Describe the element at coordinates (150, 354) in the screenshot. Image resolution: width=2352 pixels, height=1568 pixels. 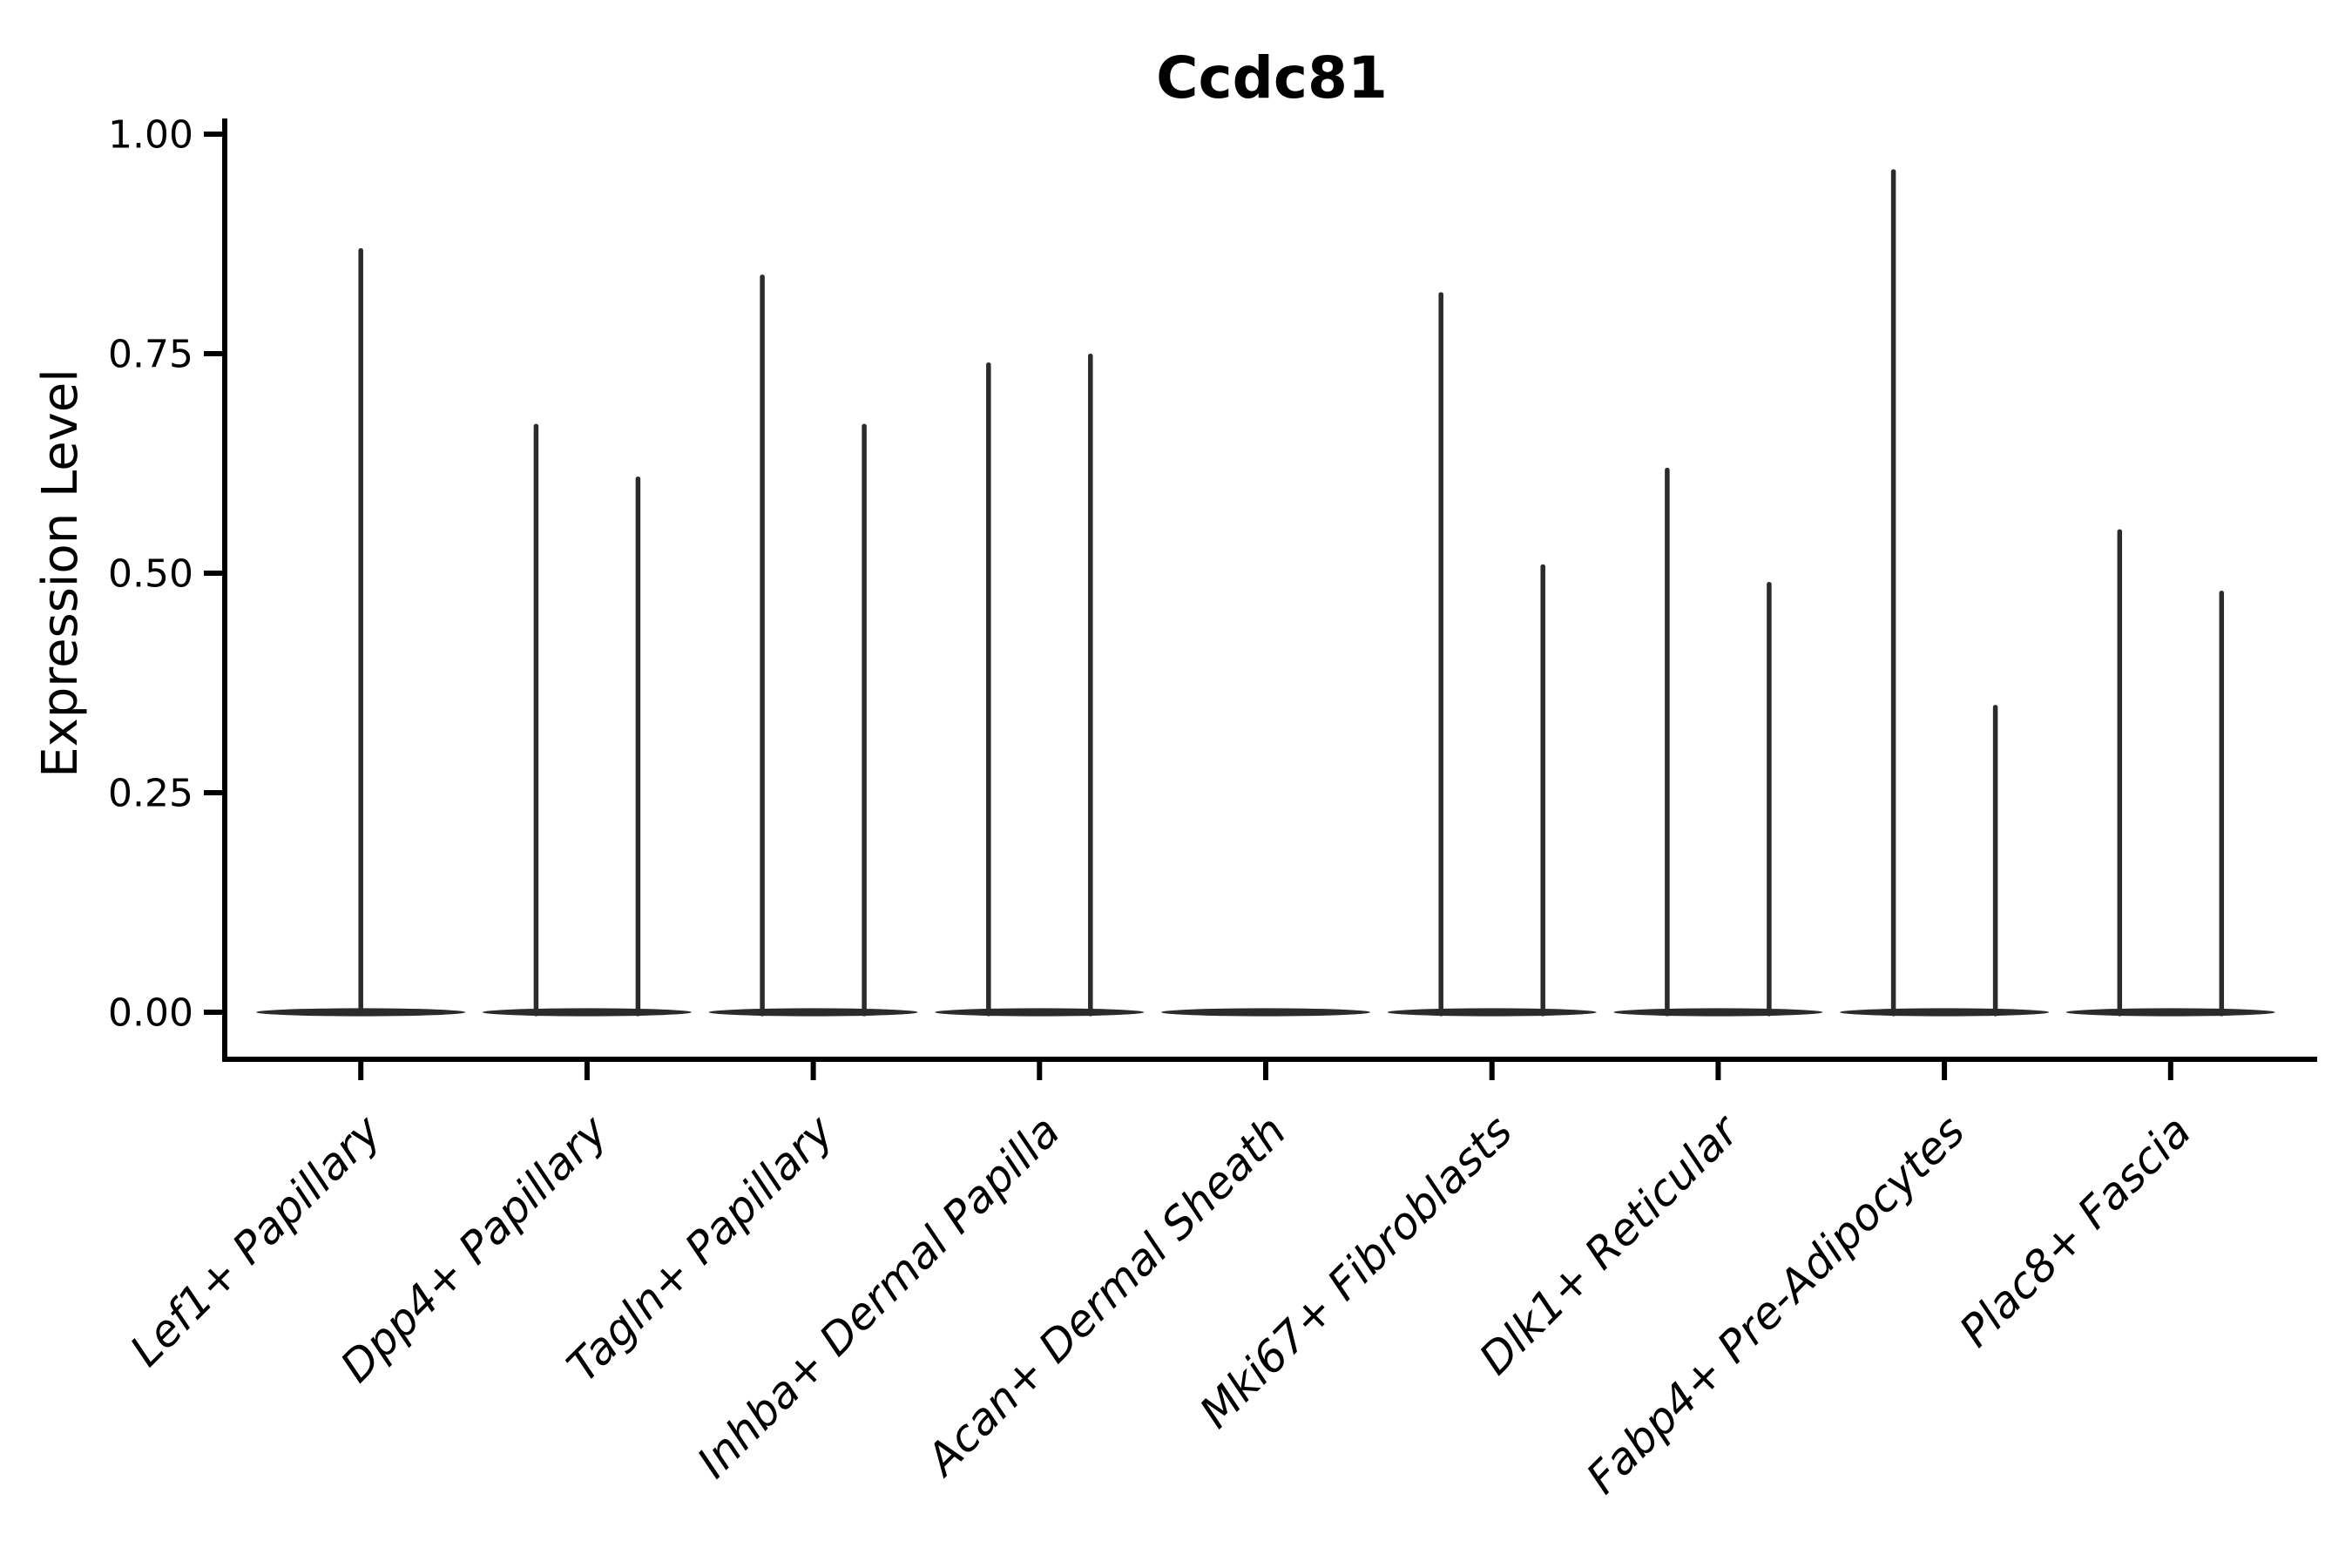
I see `y-tick-label: 0.75` at that location.